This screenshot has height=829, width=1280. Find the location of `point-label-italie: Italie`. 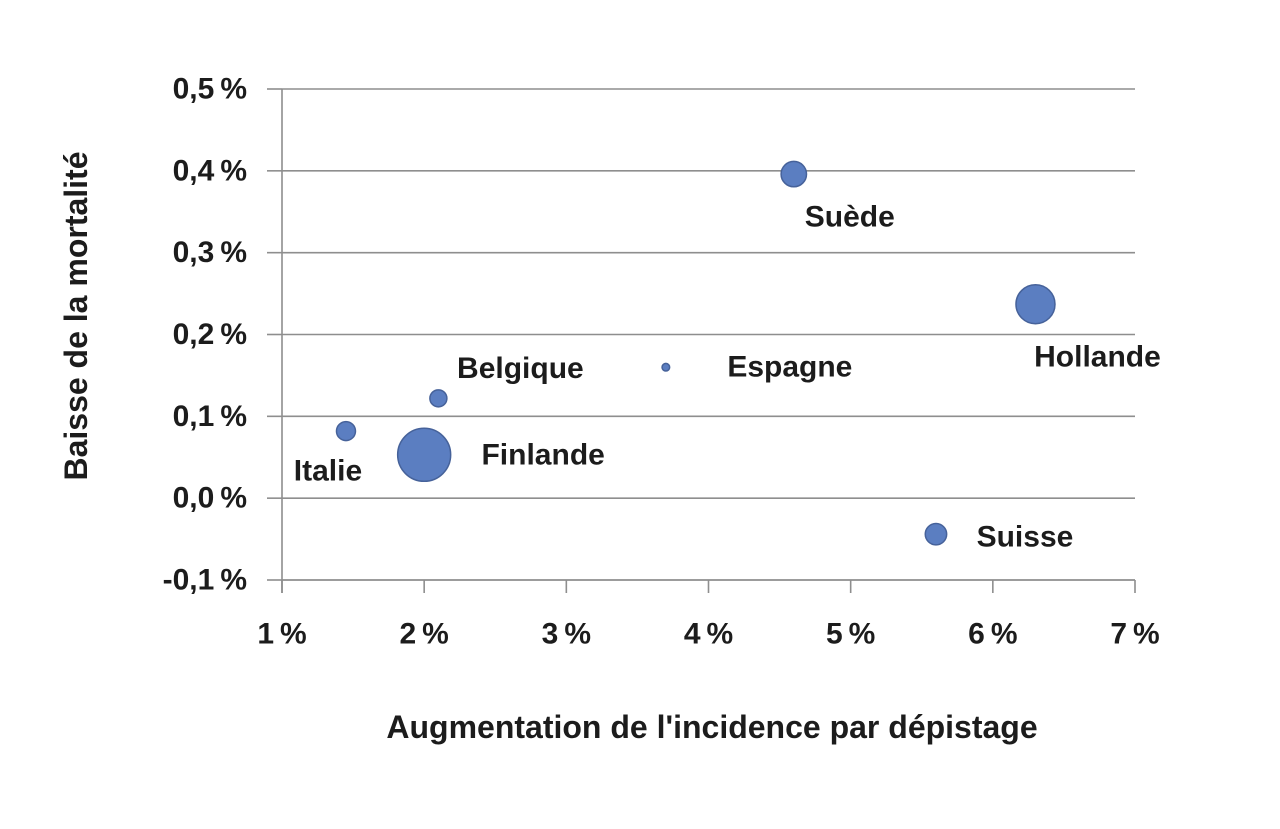

point-label-italie: Italie is located at coordinates (328, 471).